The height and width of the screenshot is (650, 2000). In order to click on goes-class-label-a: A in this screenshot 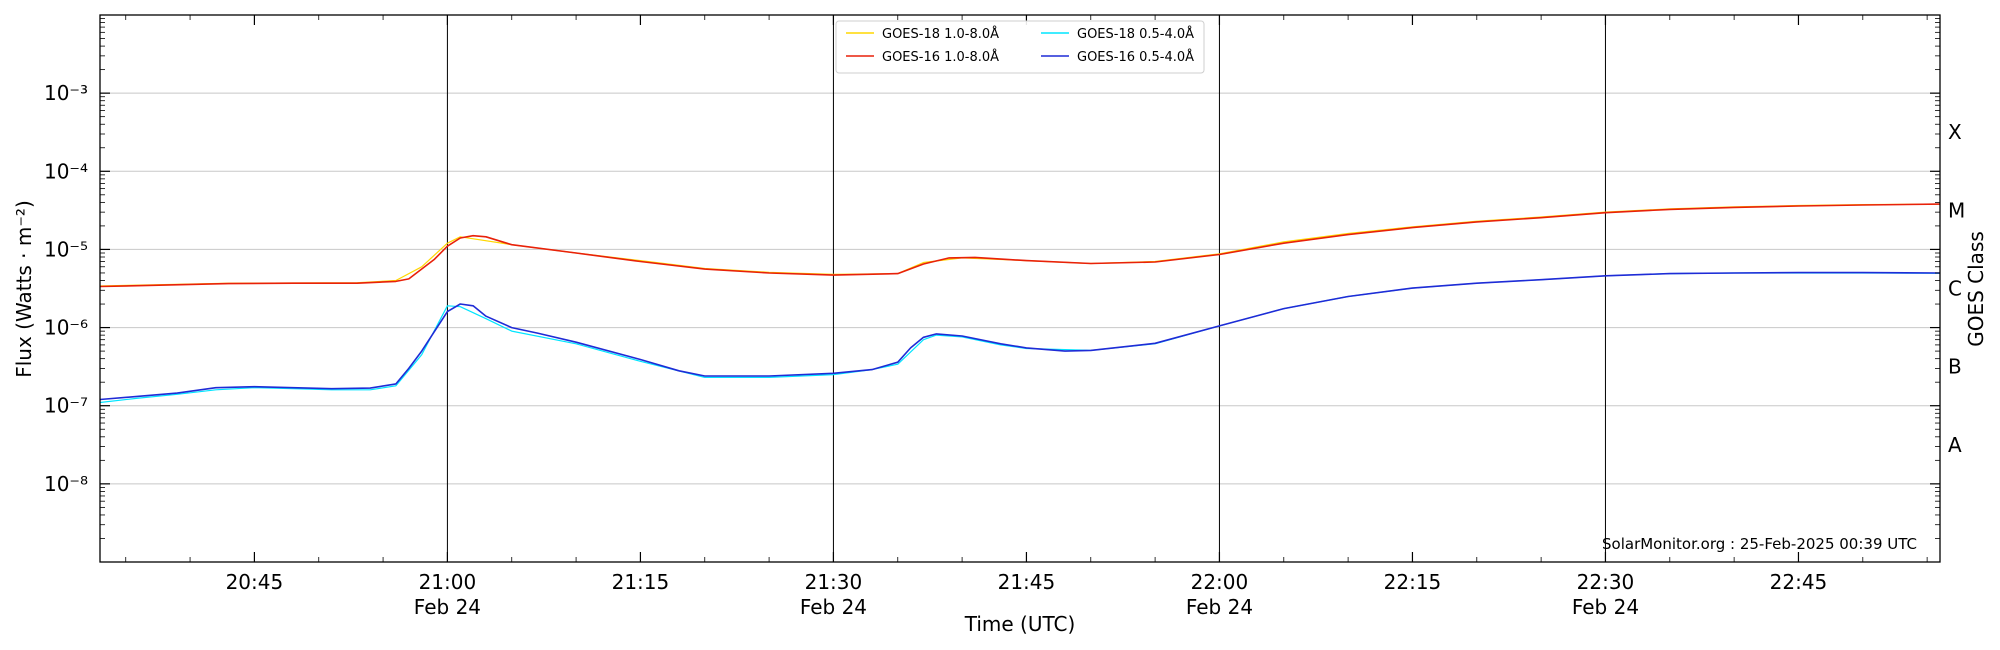, I will do `click(1955, 445)`.